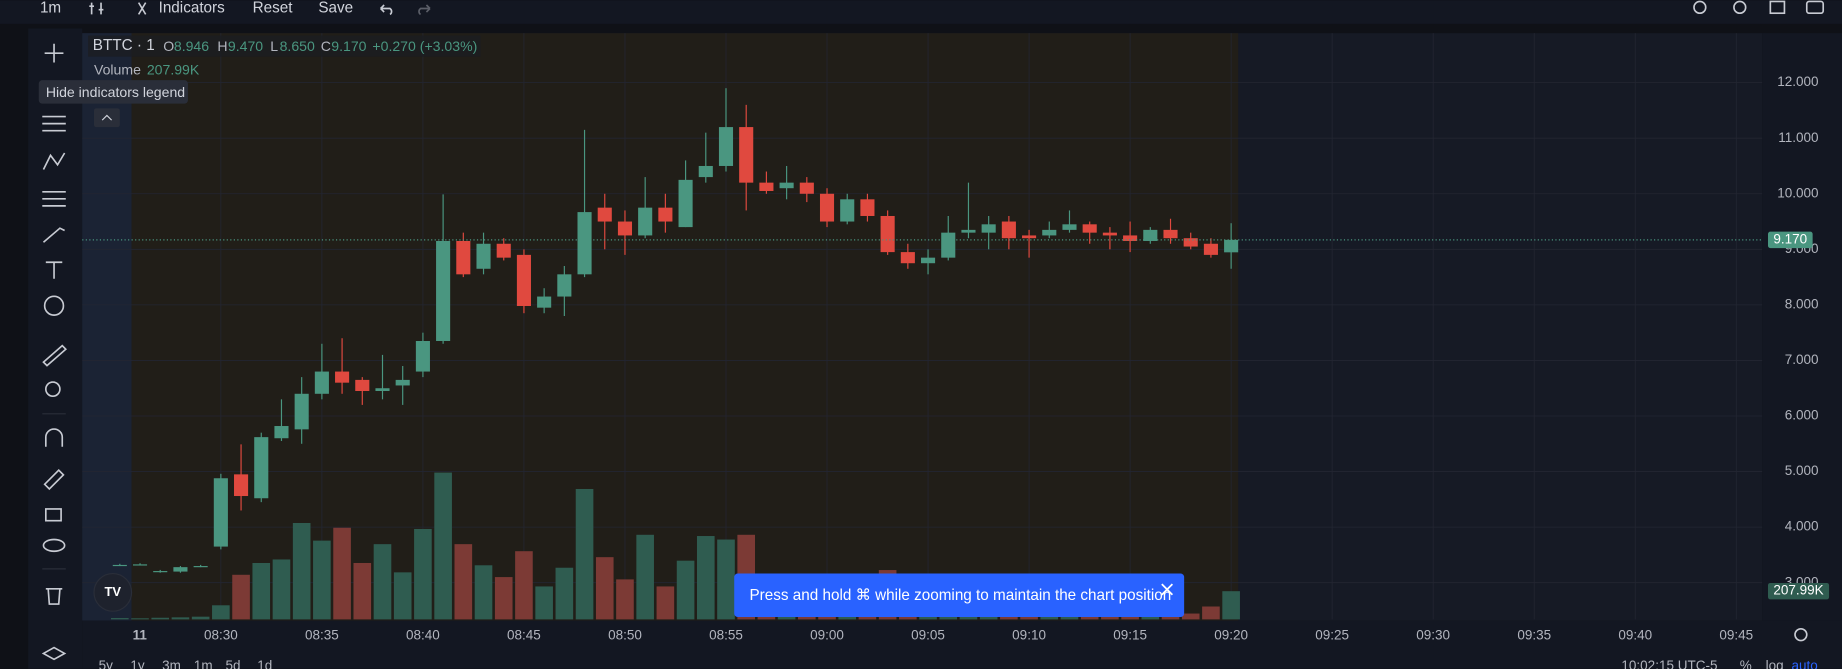 Image resolution: width=1842 pixels, height=669 pixels. I want to click on save-button: Save, so click(335, 8).